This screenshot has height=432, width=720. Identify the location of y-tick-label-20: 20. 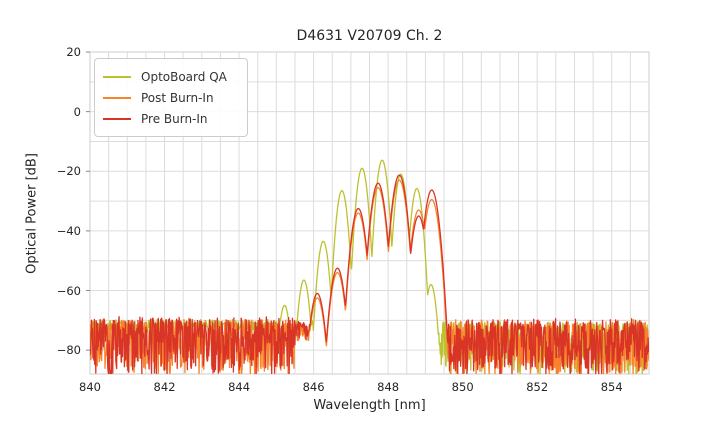
(73, 52).